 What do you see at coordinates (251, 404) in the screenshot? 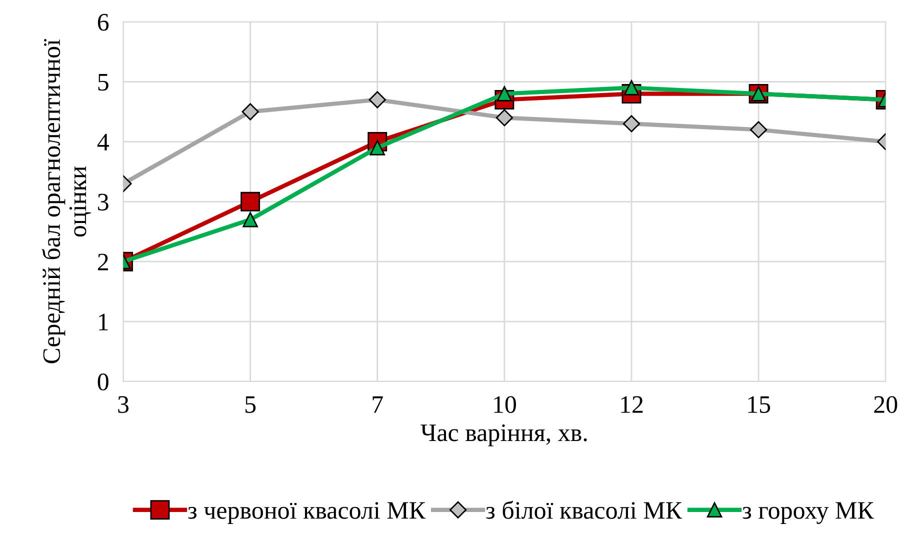
I see `x-tick-label: 5` at bounding box center [251, 404].